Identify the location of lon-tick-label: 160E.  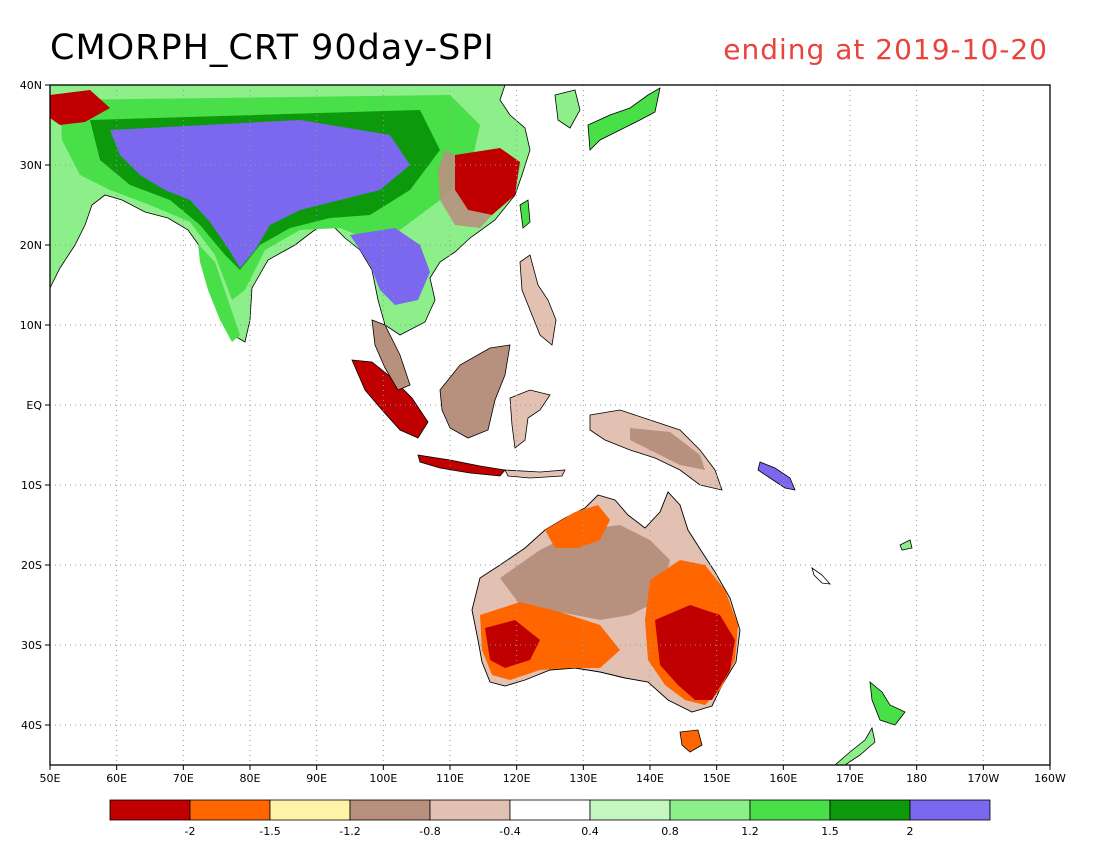
(783, 778).